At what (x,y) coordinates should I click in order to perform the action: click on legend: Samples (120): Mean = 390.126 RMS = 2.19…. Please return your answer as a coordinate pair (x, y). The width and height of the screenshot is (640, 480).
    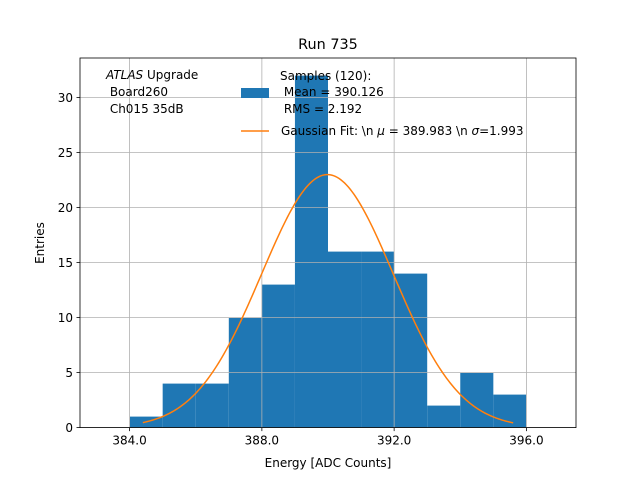
    Looking at the image, I should click on (382, 103).